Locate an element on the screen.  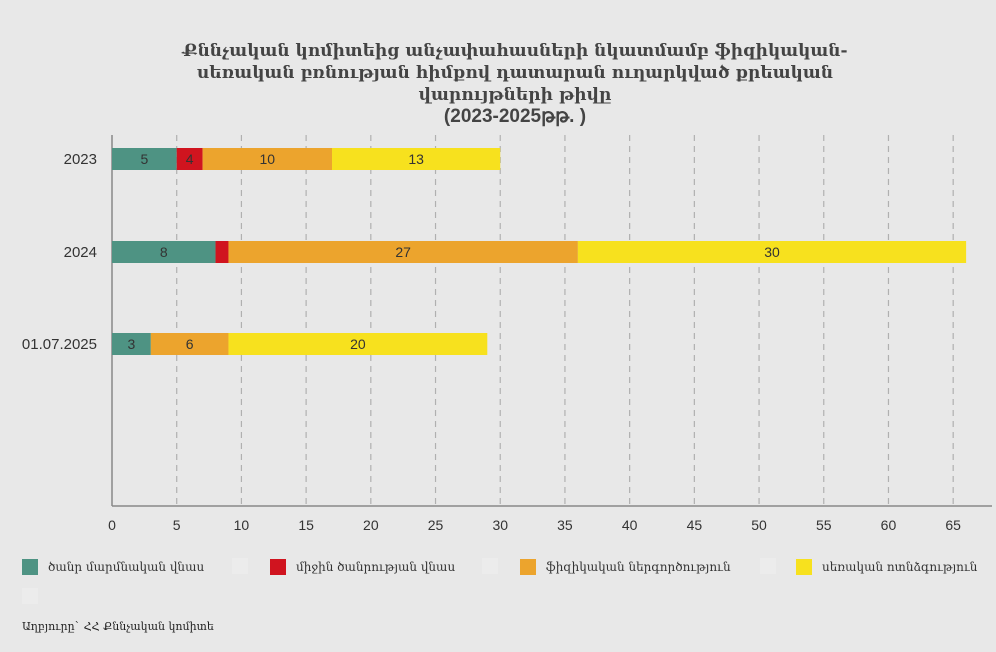
data-label: 8 is located at coordinates (164, 252).